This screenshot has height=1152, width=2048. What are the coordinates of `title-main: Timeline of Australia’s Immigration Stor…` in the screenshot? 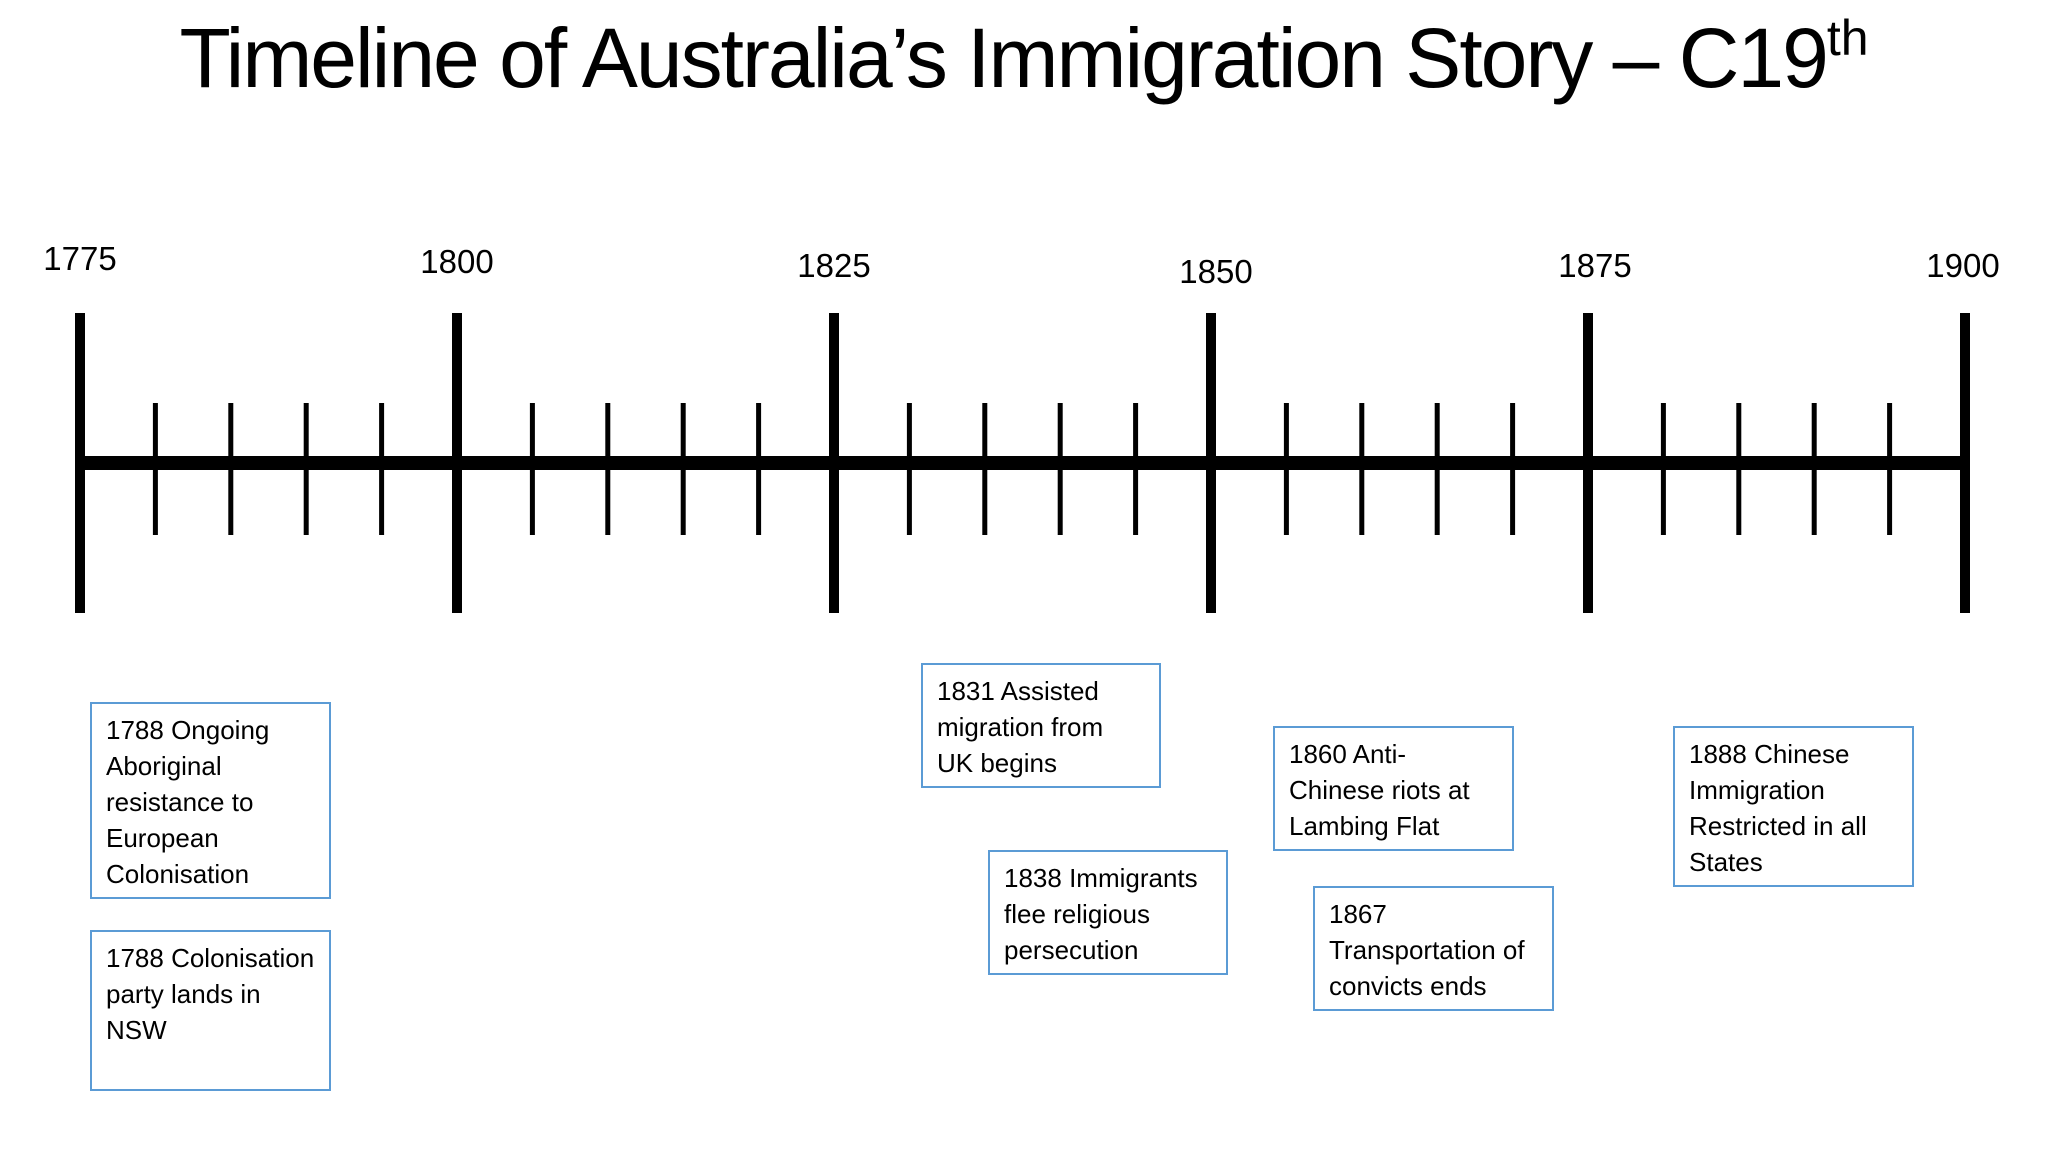 It's located at (1003, 58).